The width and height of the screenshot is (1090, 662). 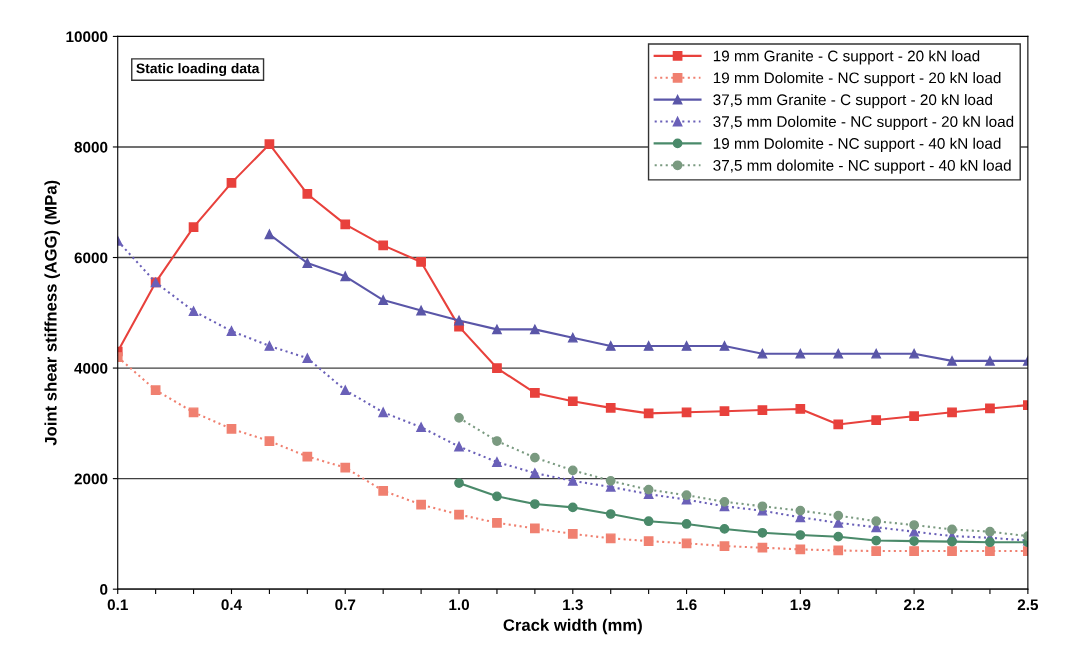 What do you see at coordinates (52, 313) in the screenshot?
I see `y-axis-title: Joint shear stiffness (AGG) (MPa)` at bounding box center [52, 313].